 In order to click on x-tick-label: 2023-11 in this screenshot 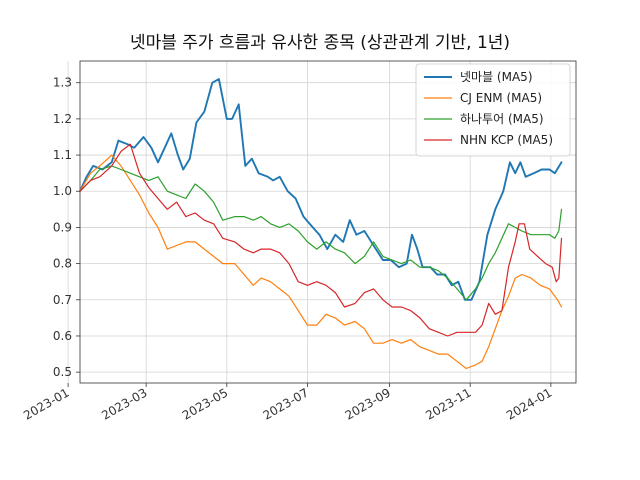, I will do `click(448, 403)`.